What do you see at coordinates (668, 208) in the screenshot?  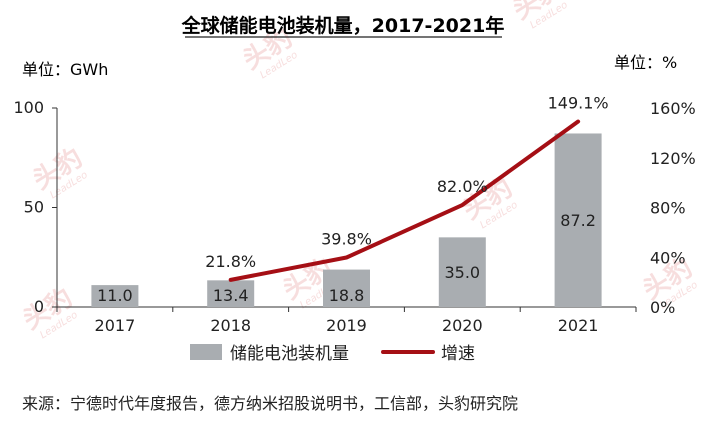 I see `right-tick-label: 80%` at bounding box center [668, 208].